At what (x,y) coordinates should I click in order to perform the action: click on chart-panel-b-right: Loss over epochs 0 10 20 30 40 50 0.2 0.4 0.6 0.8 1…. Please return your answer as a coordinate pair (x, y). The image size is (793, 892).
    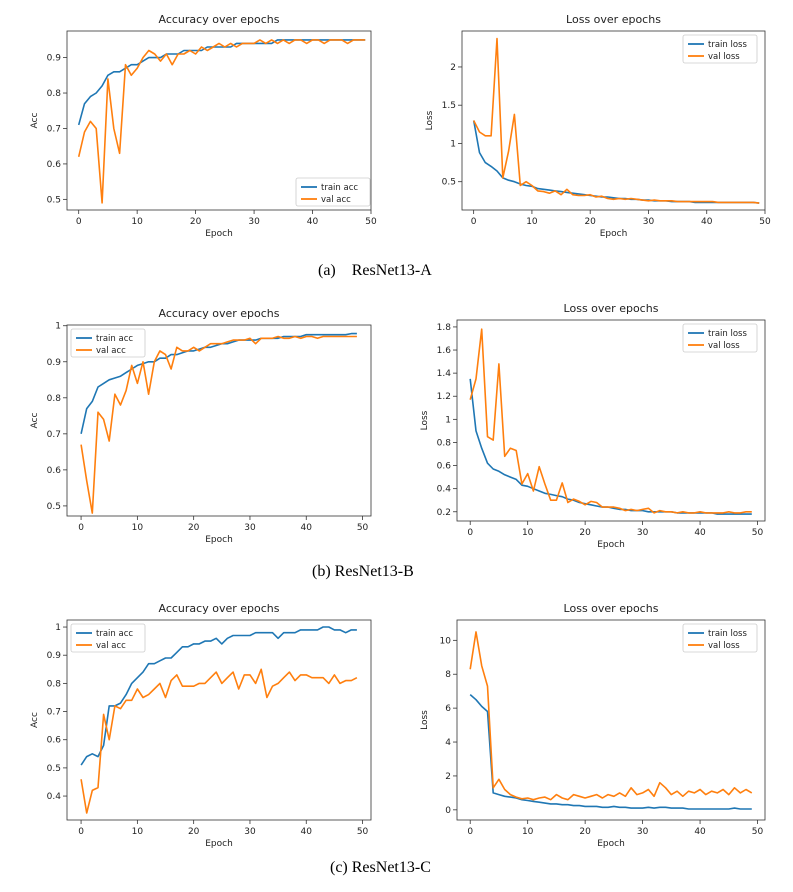
    Looking at the image, I should click on (593, 426).